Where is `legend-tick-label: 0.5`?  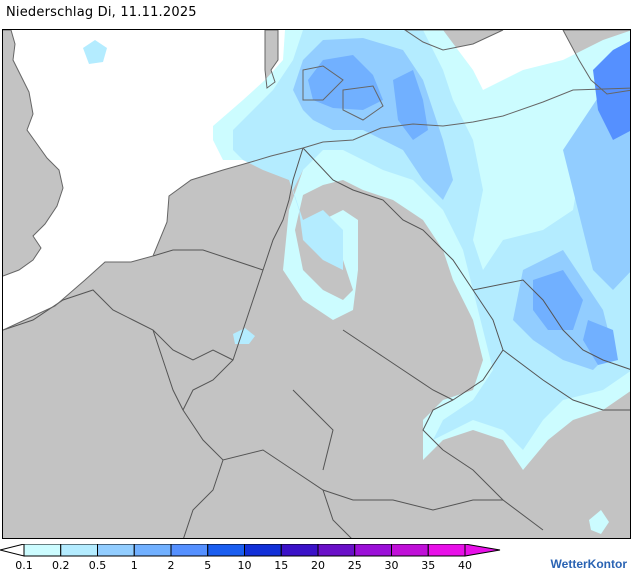
legend-tick-label: 0.5 is located at coordinates (97, 565).